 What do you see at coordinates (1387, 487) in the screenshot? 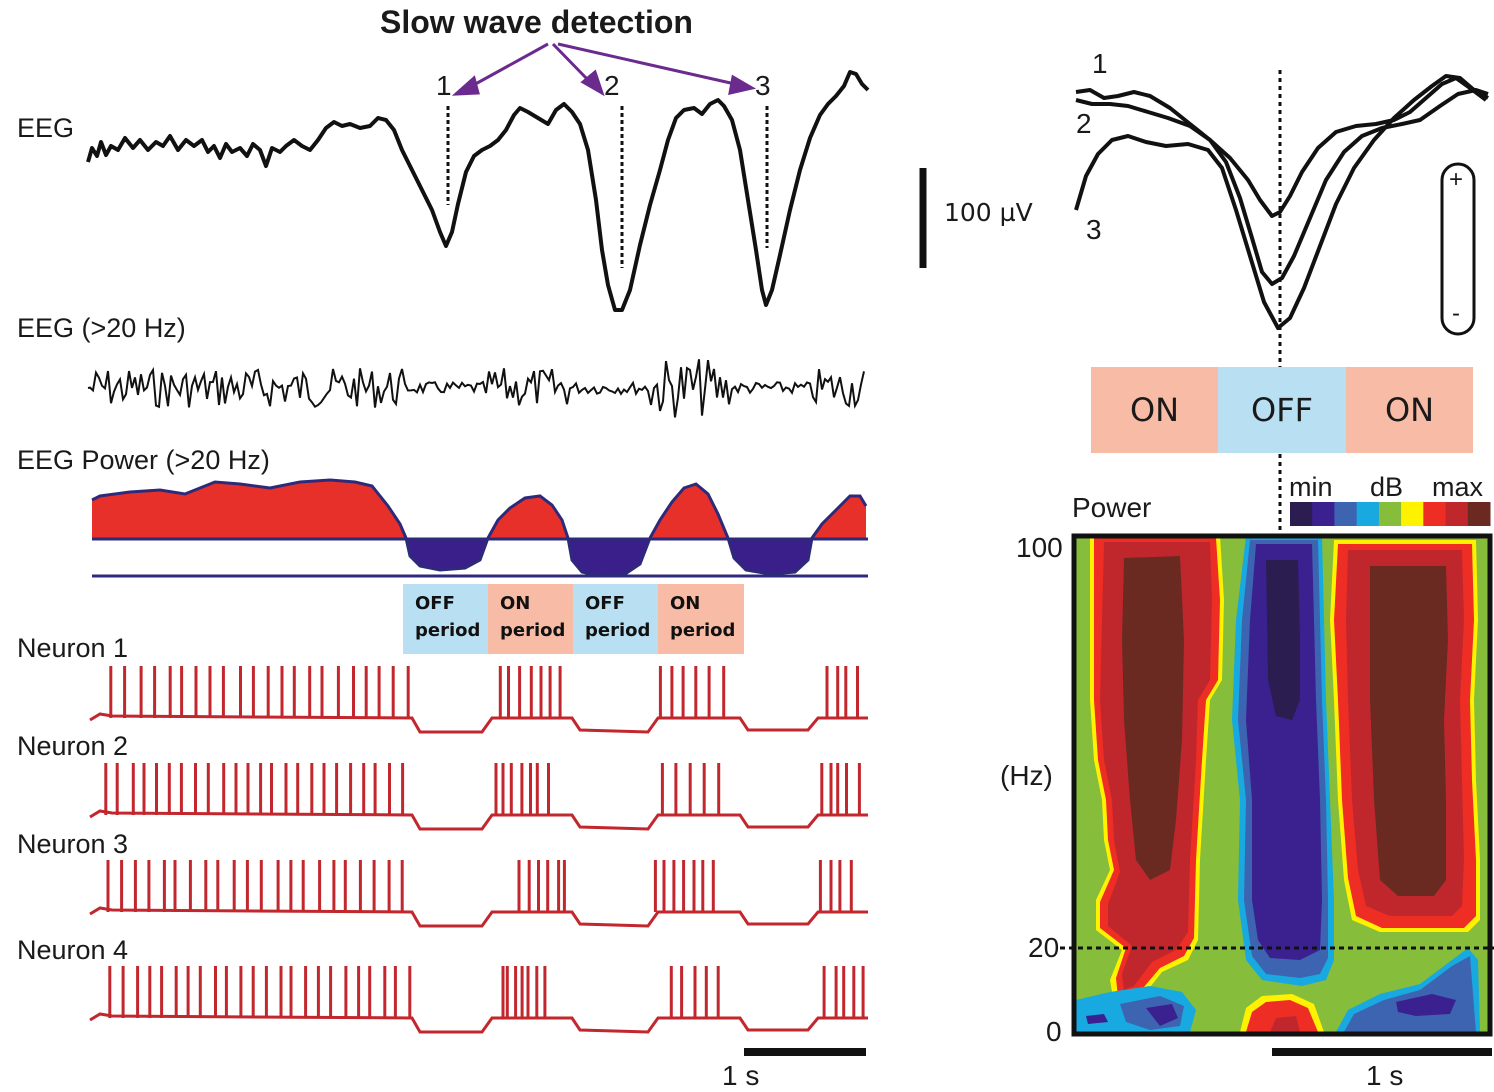
I see `colorbar-unit-label: dB` at bounding box center [1387, 487].